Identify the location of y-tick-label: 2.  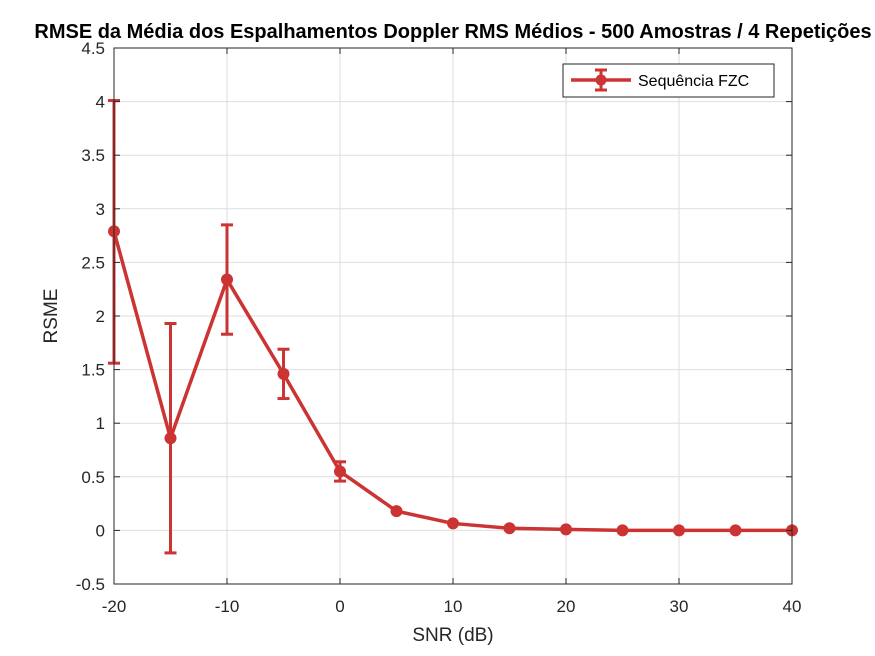
(100, 316).